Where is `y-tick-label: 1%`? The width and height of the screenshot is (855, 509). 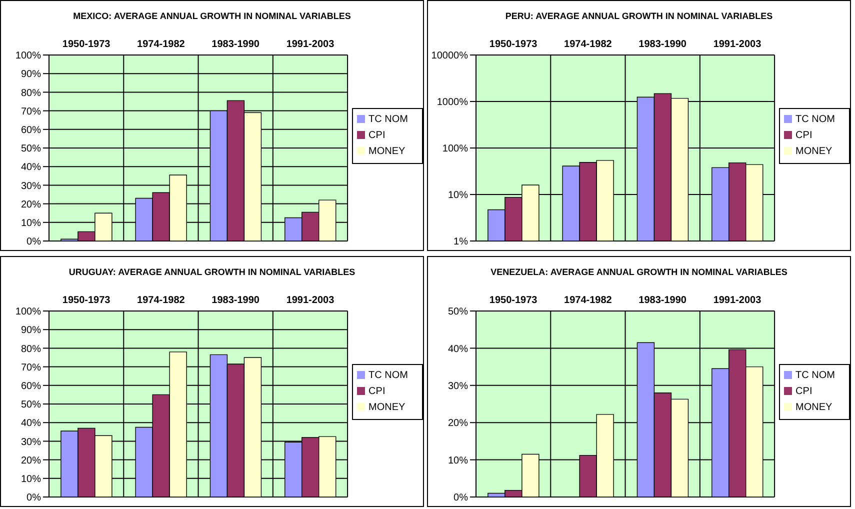 y-tick-label: 1% is located at coordinates (461, 242).